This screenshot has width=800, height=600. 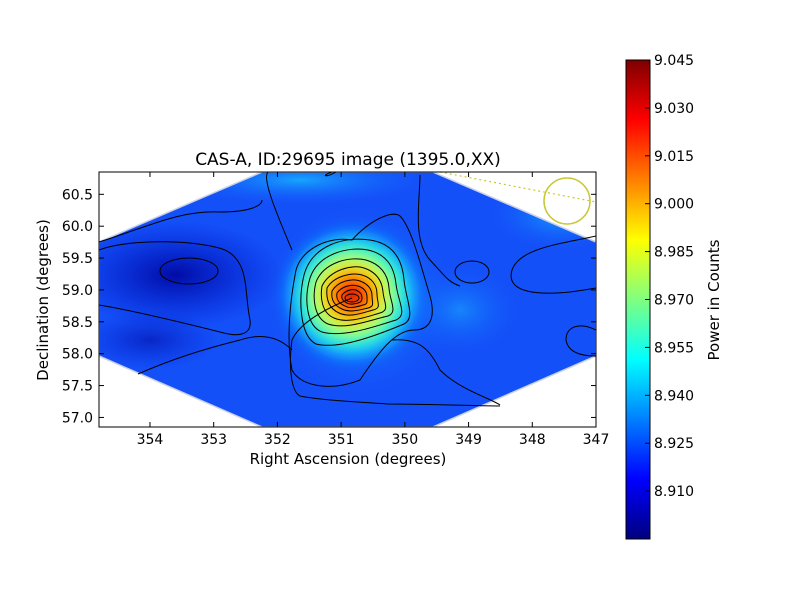 I want to click on x-tick-label: 350, so click(x=404, y=440).